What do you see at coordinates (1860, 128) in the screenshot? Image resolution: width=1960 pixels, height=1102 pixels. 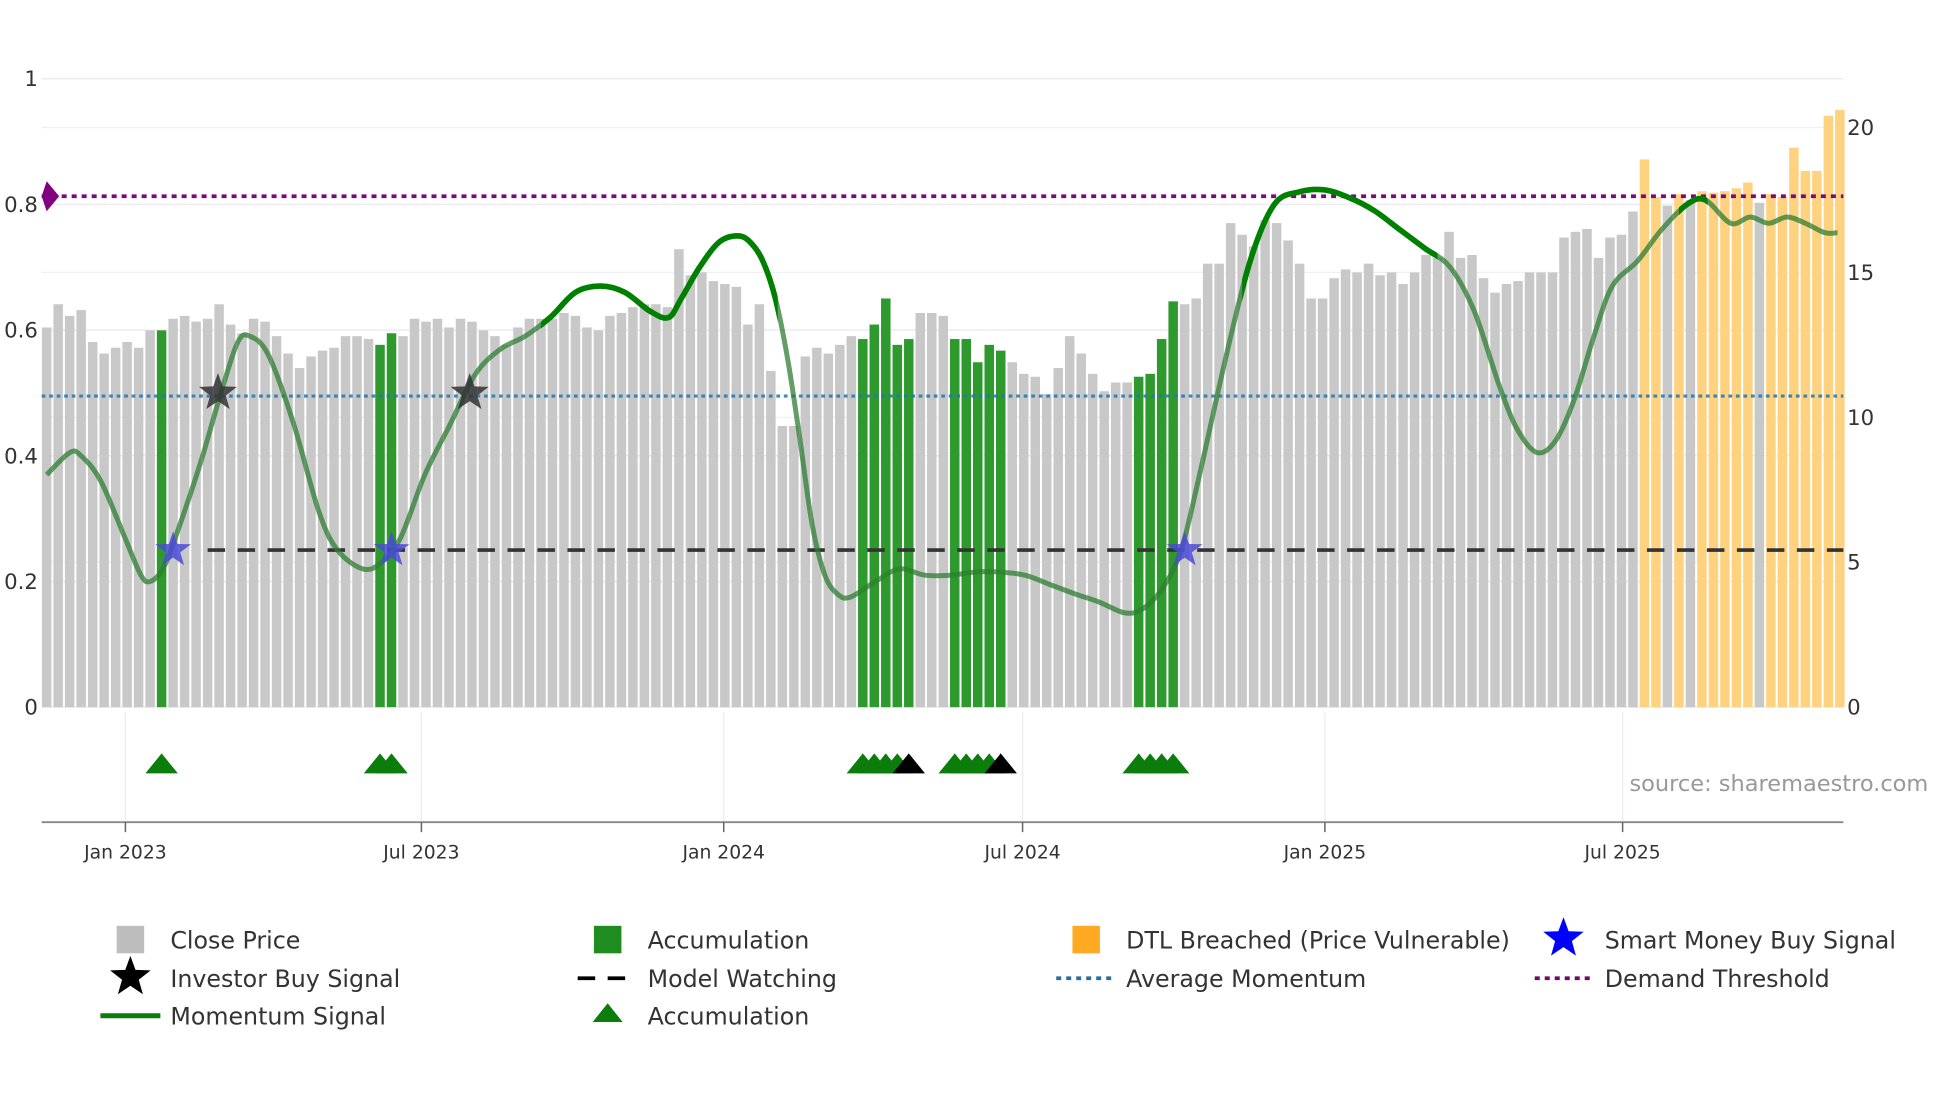 I see `right-tick-label: 20` at bounding box center [1860, 128].